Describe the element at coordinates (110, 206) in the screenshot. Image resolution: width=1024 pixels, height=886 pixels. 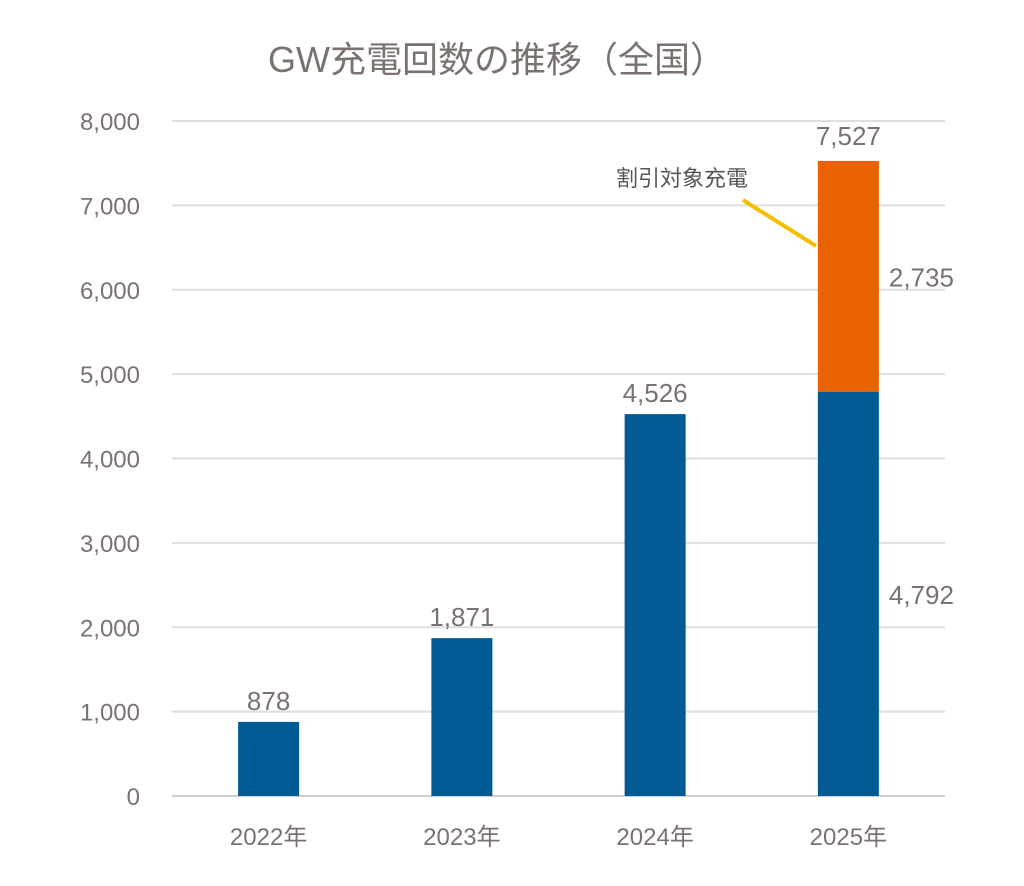
I see `y-tick-label: 7,000` at that location.